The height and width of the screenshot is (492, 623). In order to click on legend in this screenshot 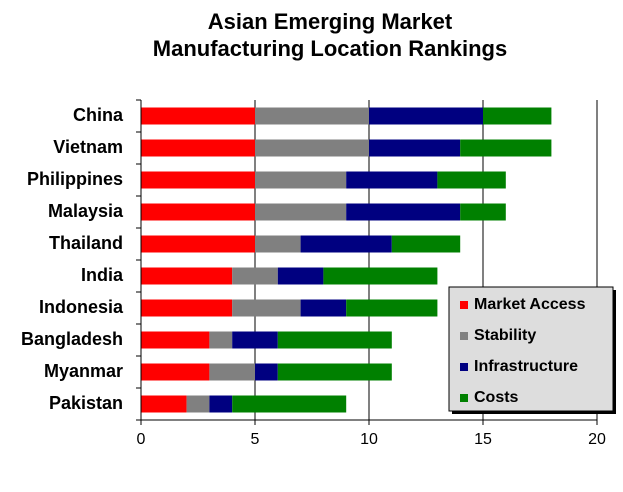, I will do `click(531, 349)`.